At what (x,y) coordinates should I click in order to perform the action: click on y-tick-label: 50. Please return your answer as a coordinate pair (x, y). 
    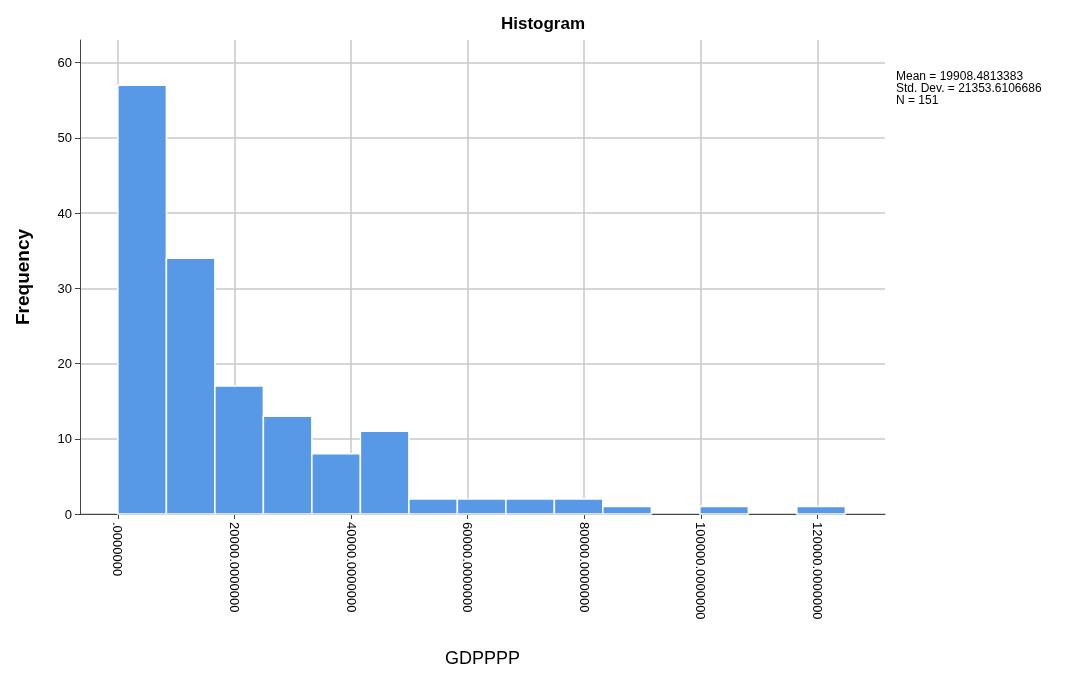
    Looking at the image, I should click on (64, 138).